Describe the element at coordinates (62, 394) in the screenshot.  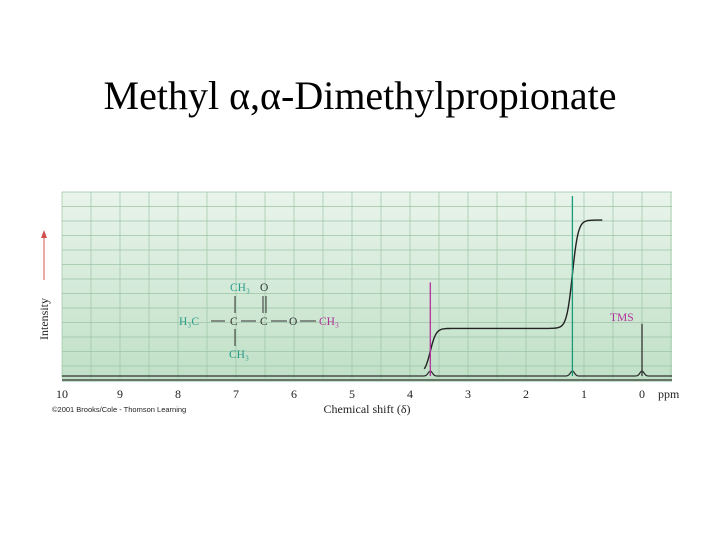
I see `x-tick-label: 10` at that location.